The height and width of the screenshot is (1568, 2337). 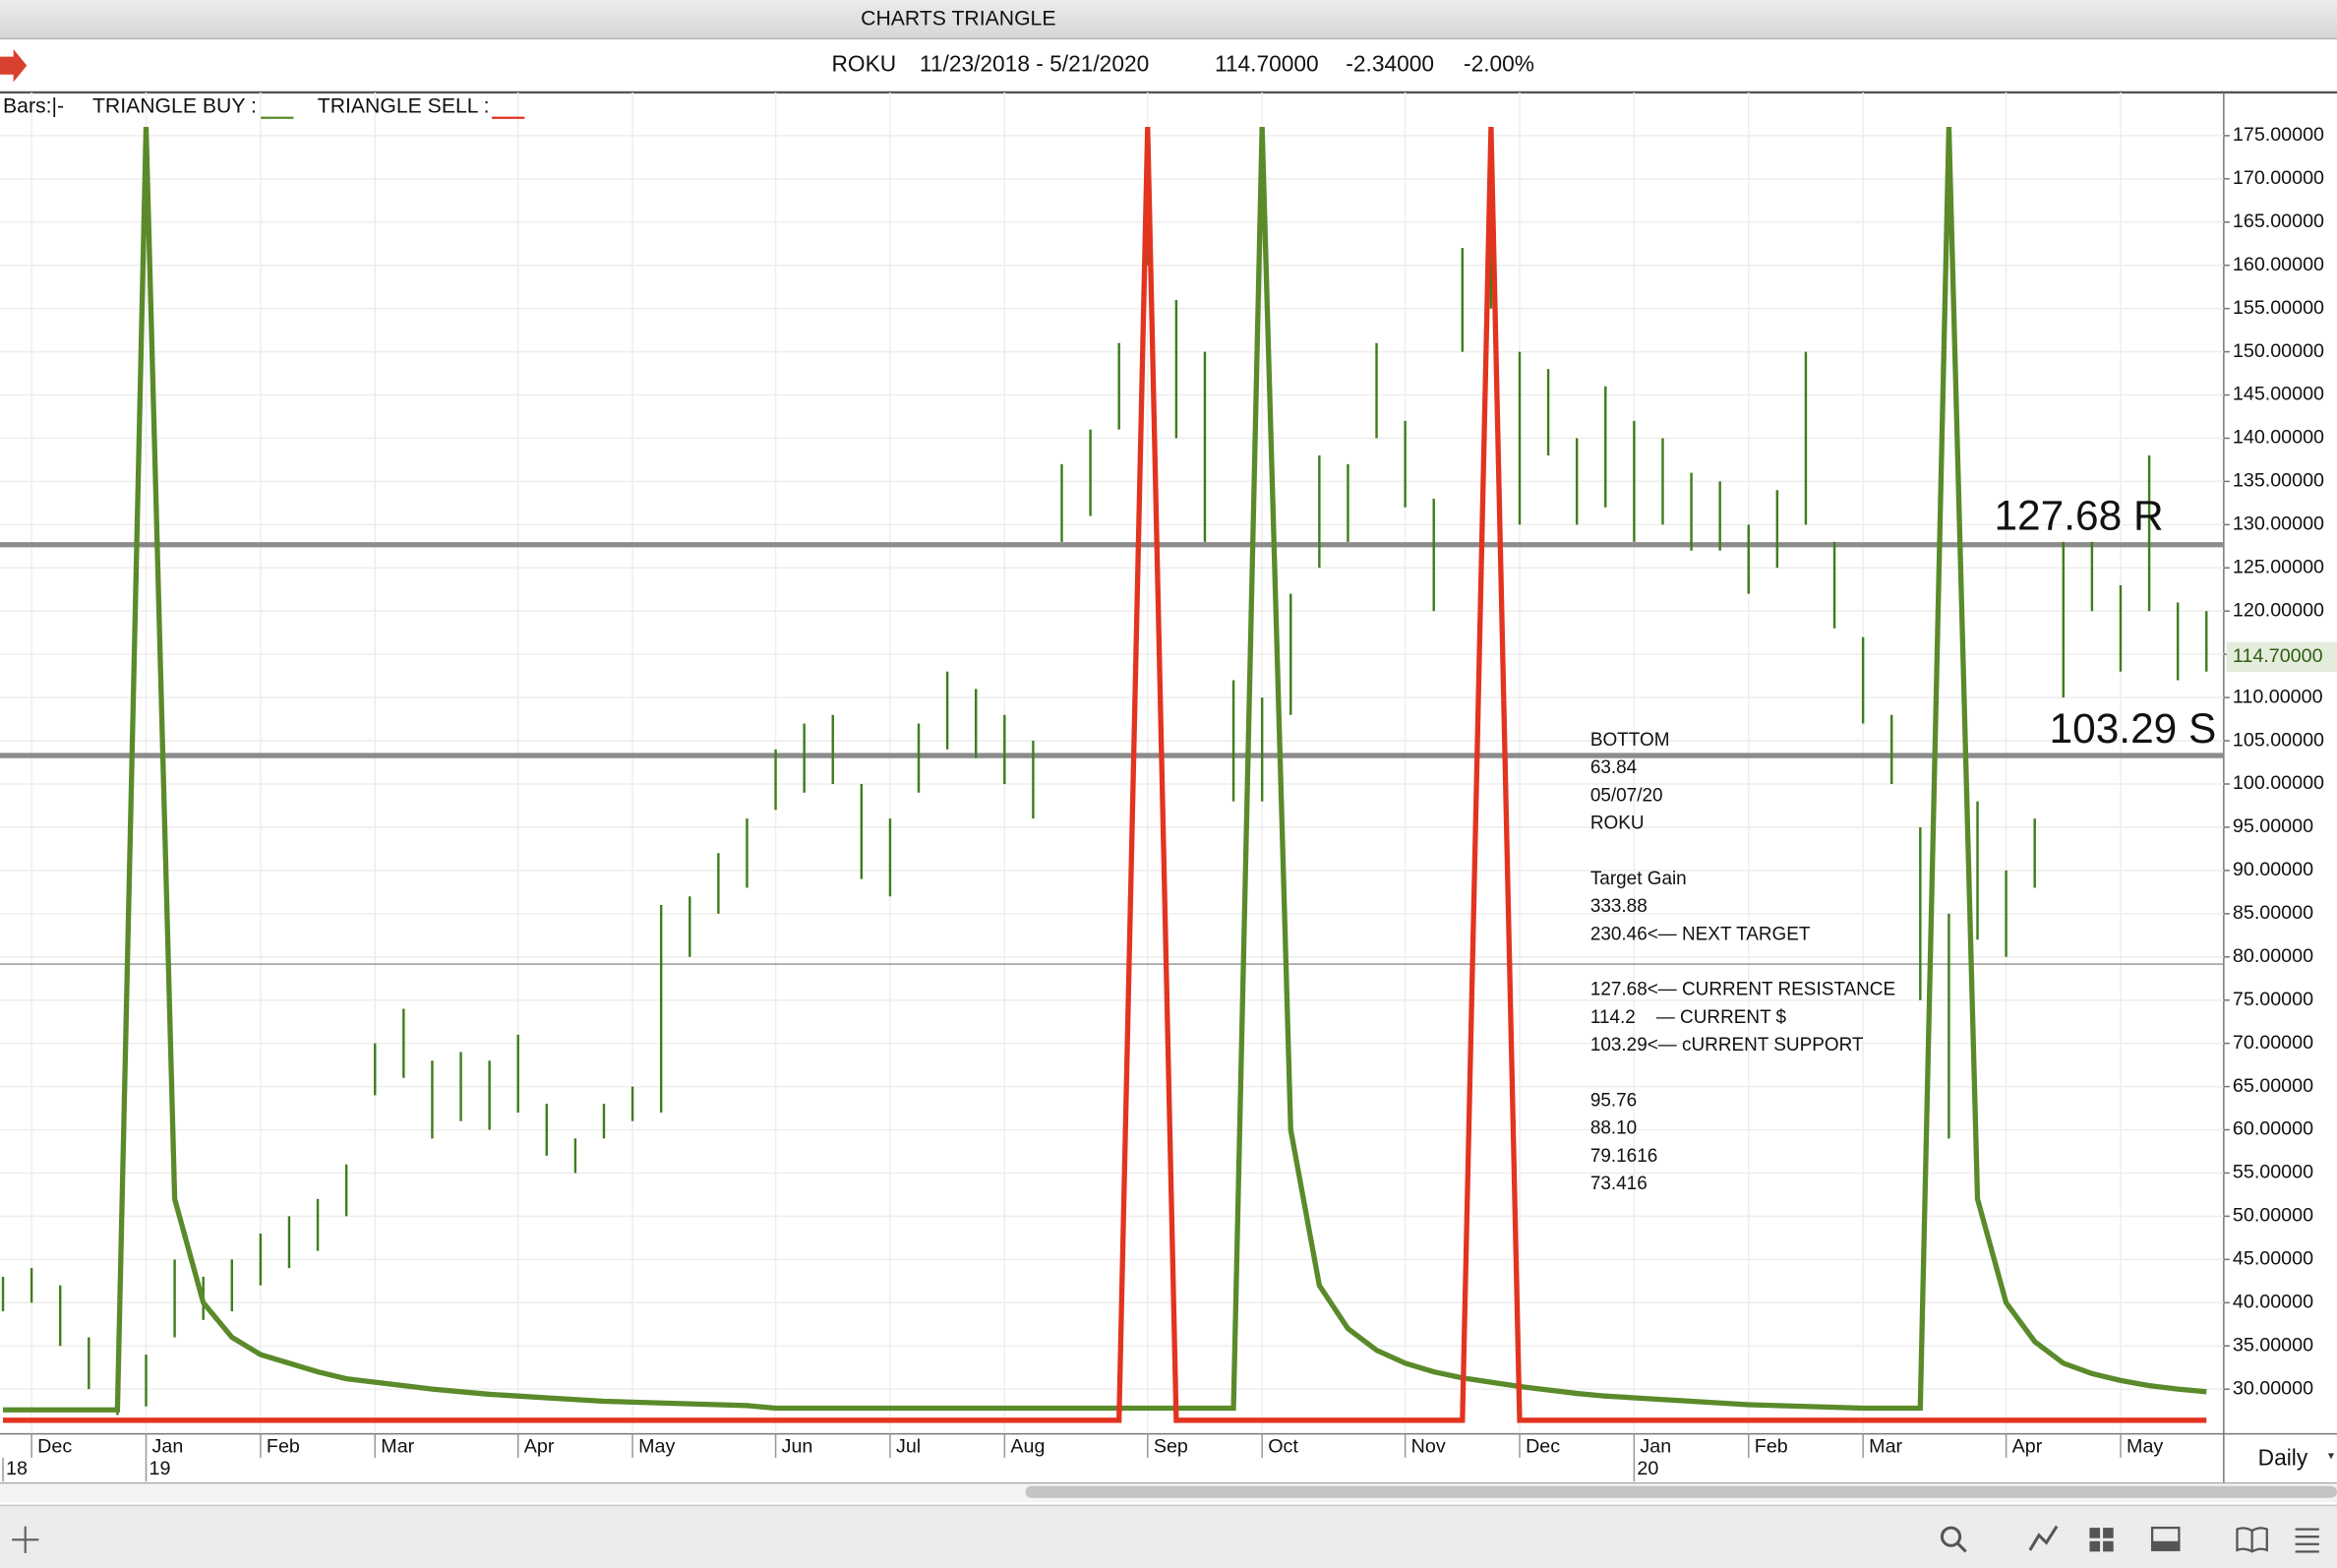 I want to click on year-label: 20, so click(x=1647, y=1469).